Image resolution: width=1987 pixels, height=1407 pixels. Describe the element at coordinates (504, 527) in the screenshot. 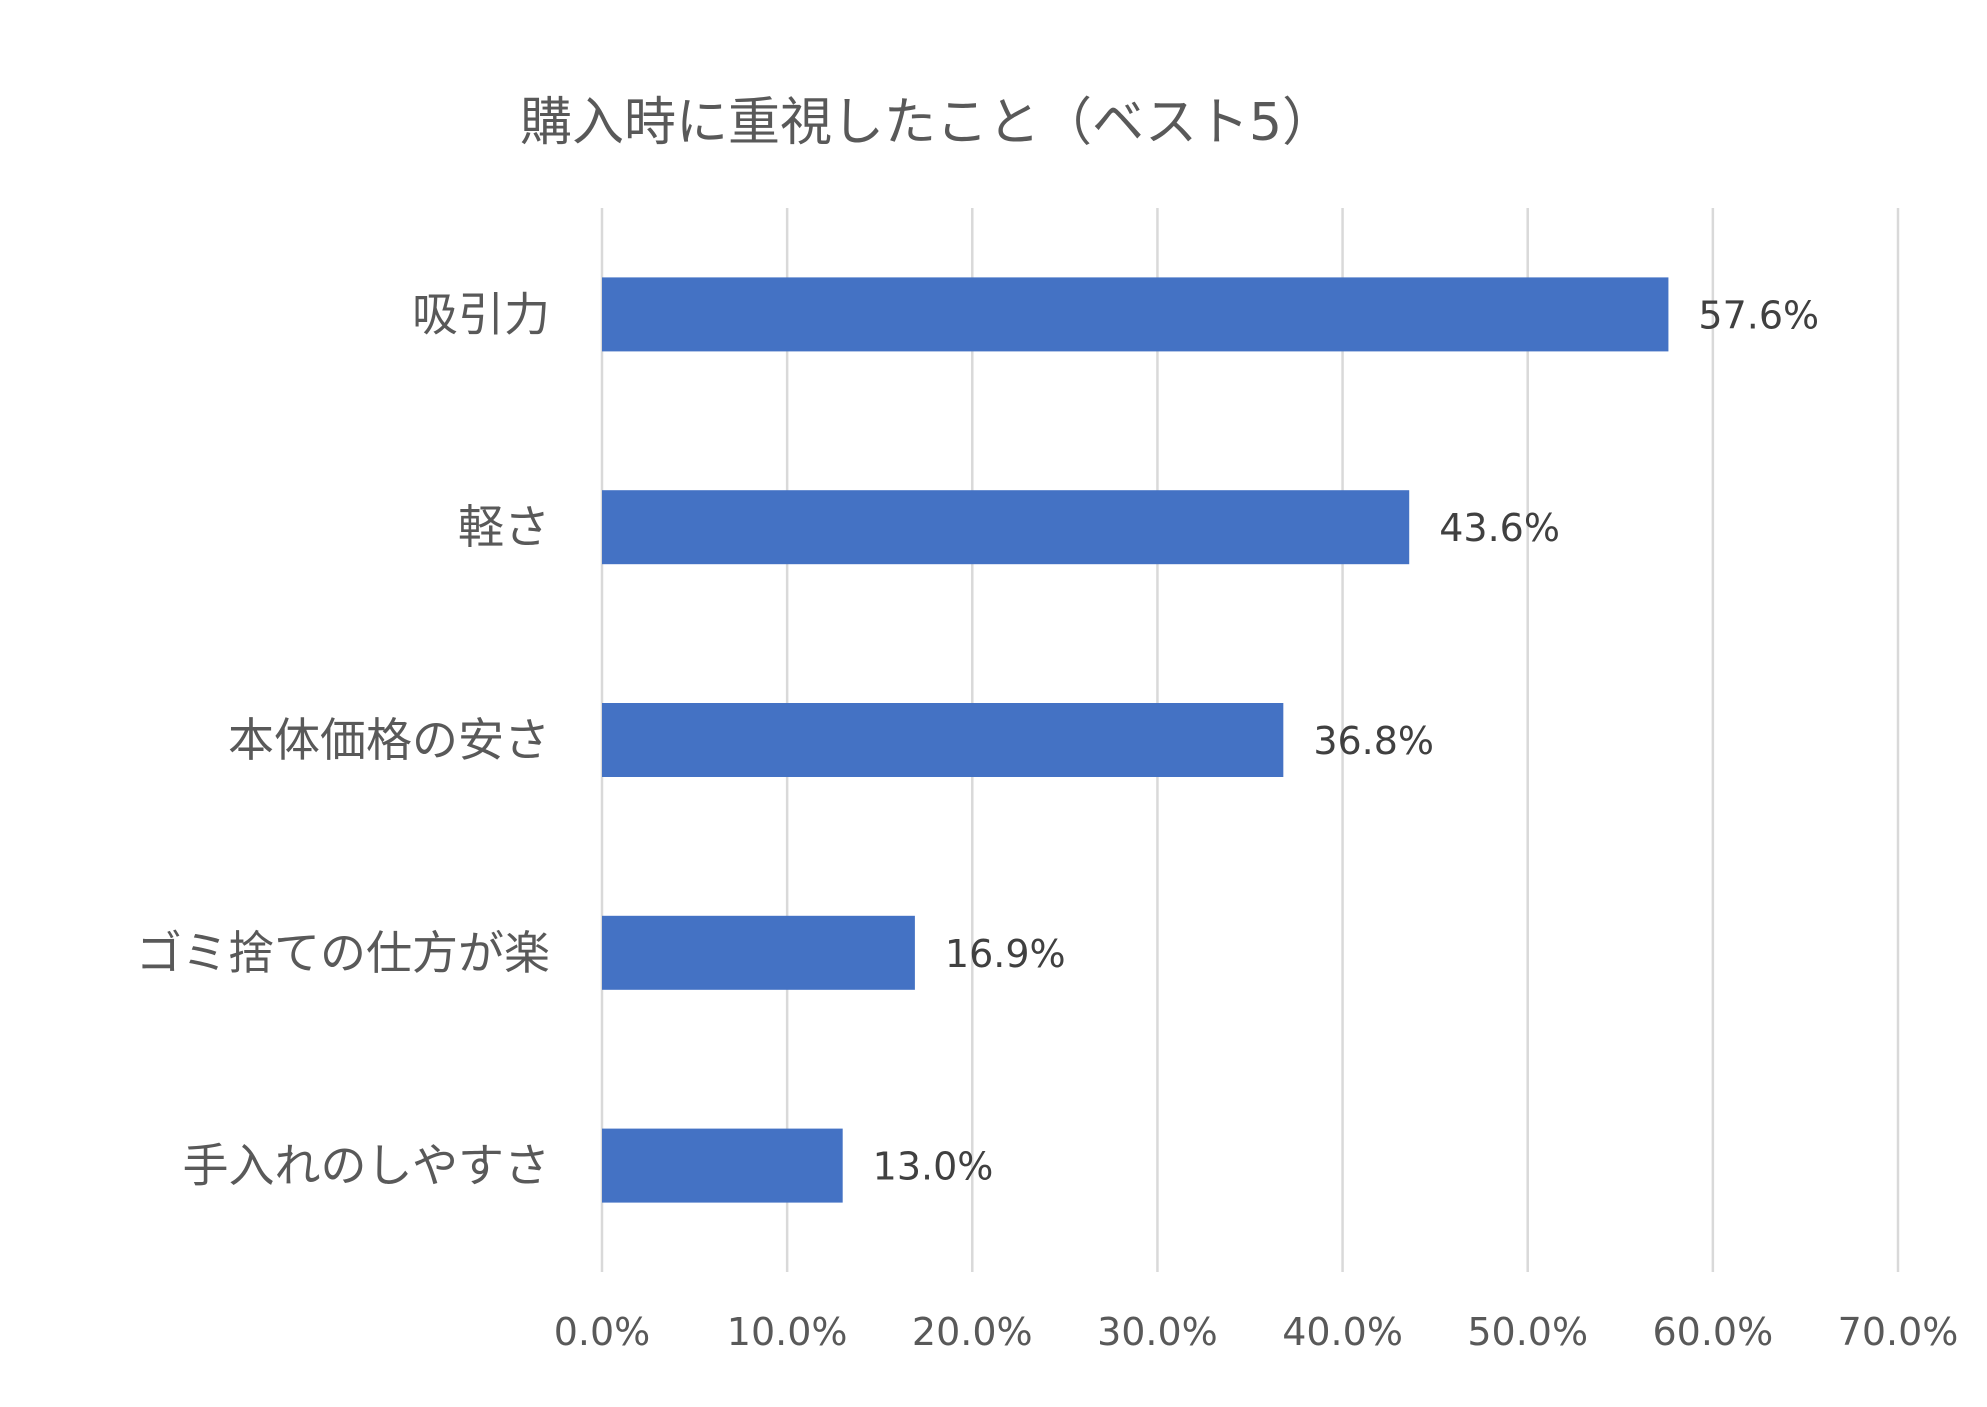

I see `category-label: 軽さ` at that location.